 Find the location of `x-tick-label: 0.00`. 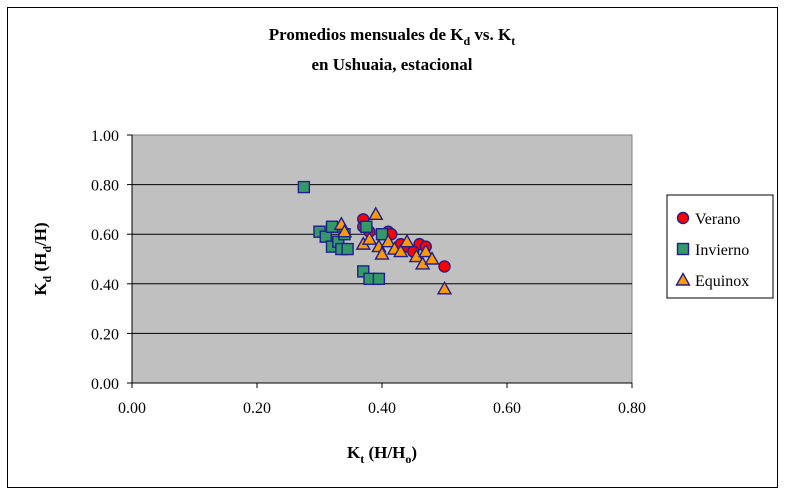

x-tick-label: 0.00 is located at coordinates (132, 408).